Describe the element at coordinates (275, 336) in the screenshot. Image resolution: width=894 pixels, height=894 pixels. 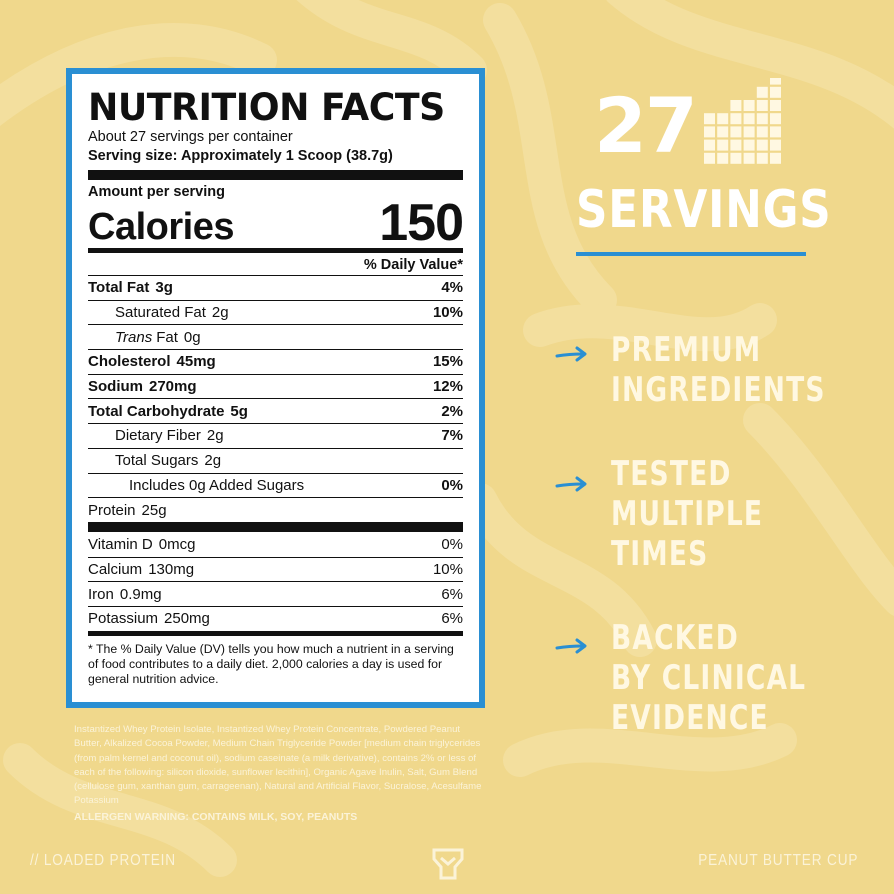
I see `nutrient-row-trans-fat: Trans Fat 0g` at that location.